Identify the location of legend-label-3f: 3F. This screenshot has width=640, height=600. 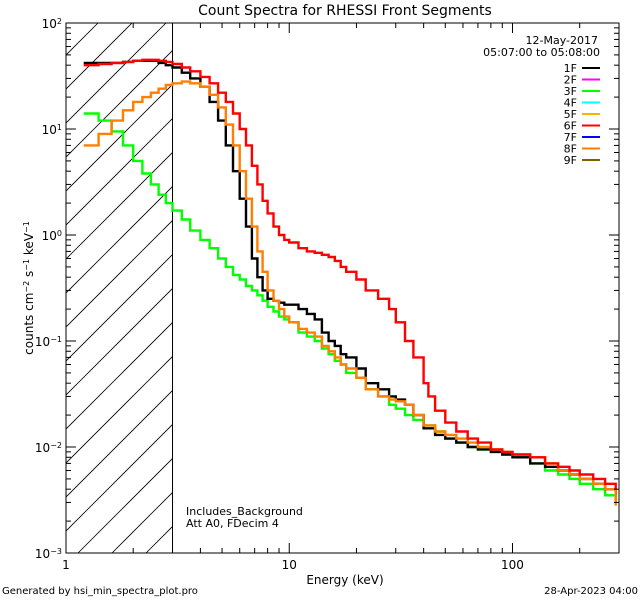
(570, 91).